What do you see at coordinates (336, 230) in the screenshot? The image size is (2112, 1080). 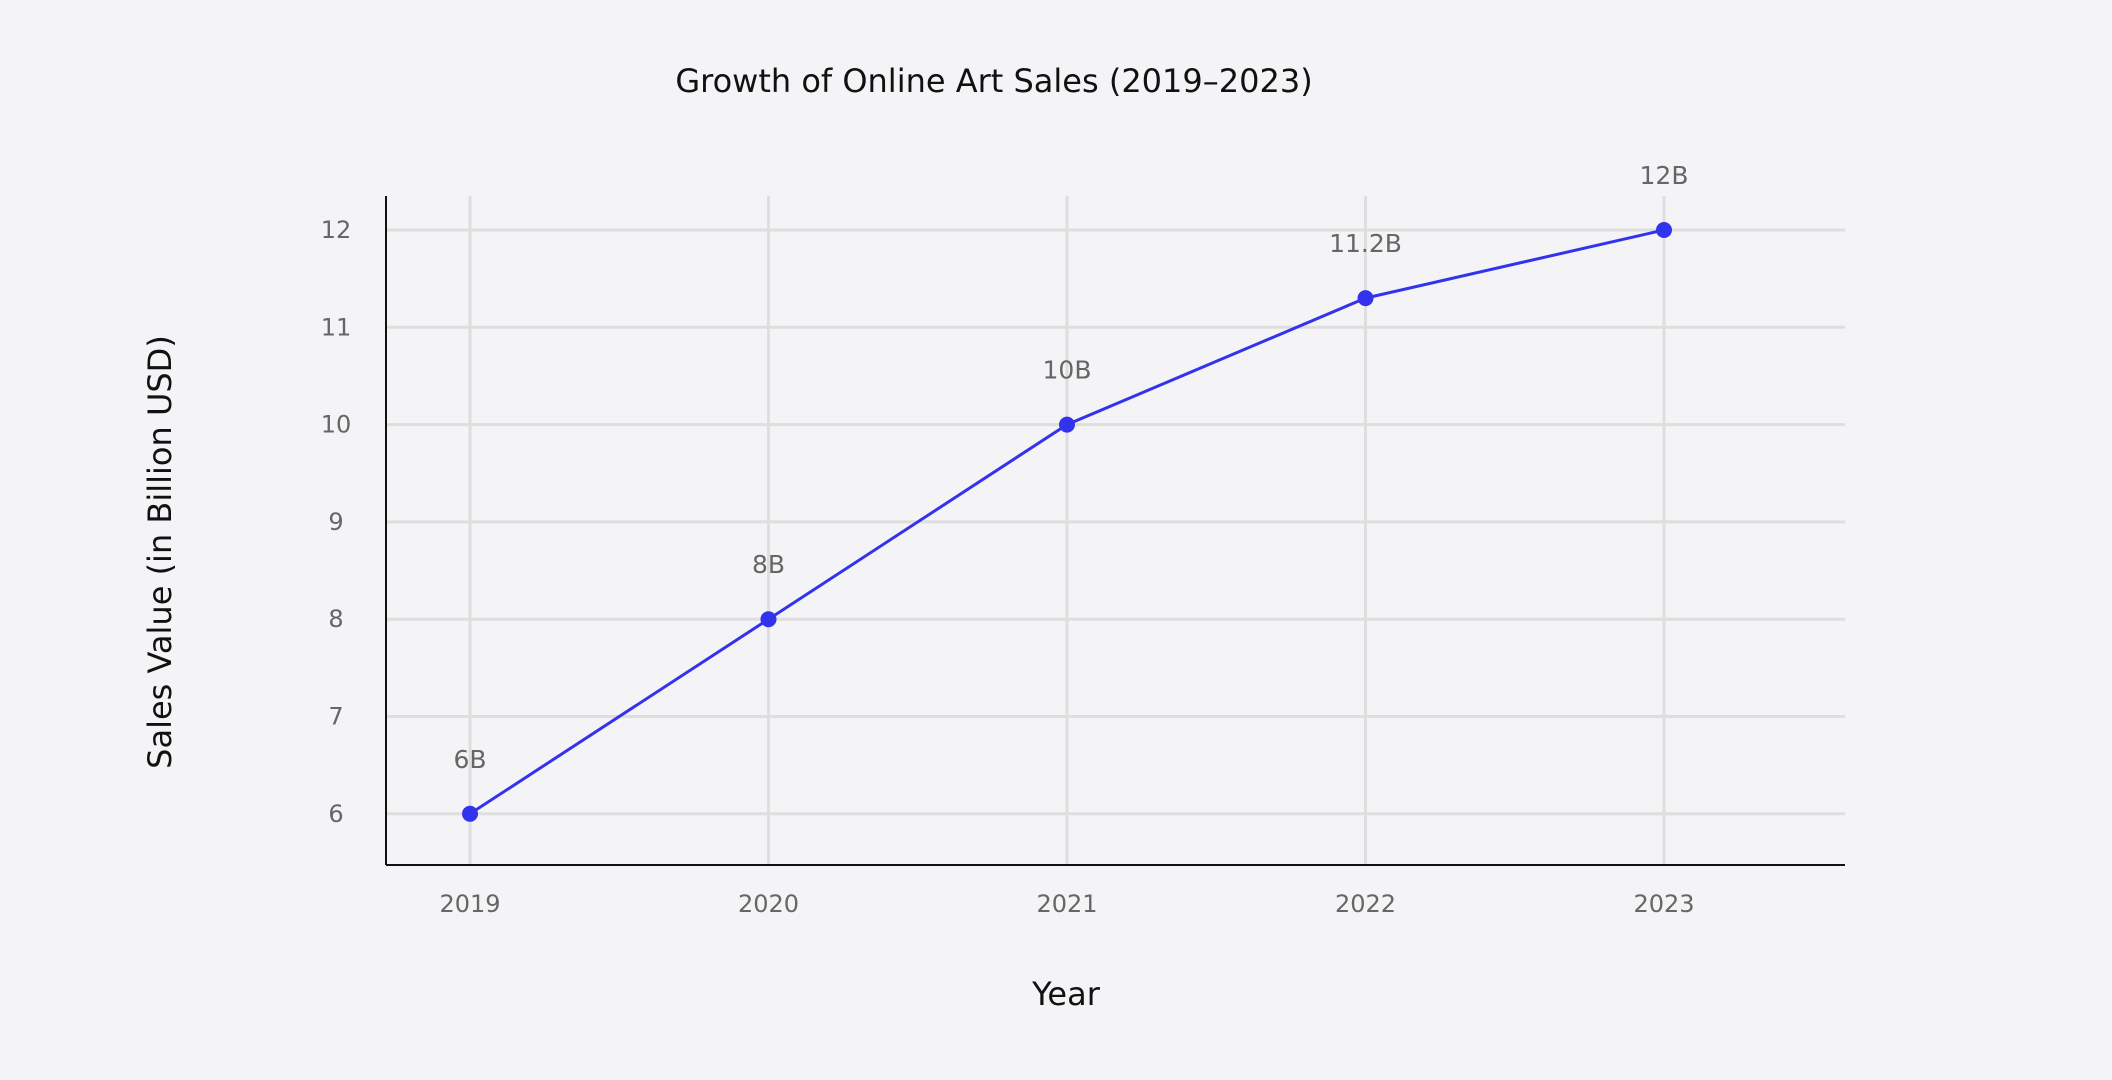 I see `y-tick-label: 12` at bounding box center [336, 230].